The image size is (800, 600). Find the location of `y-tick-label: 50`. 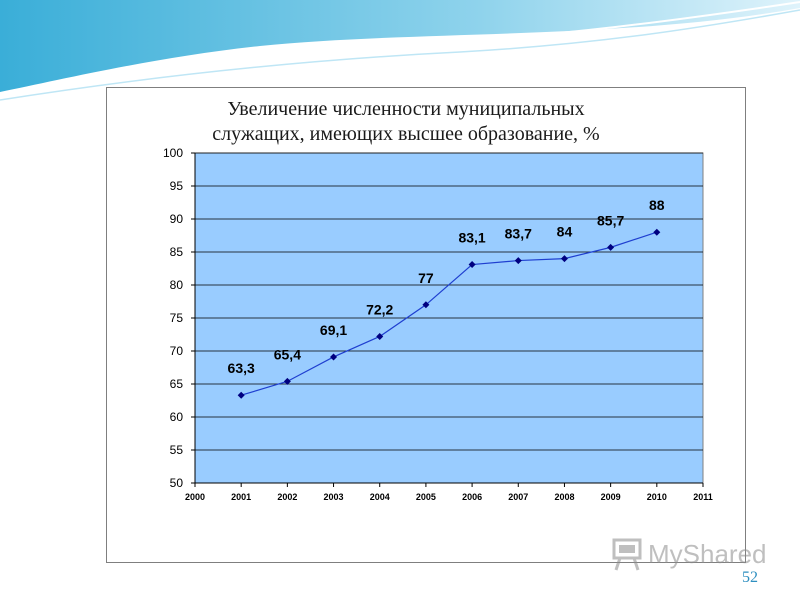

y-tick-label: 50 is located at coordinates (177, 483).